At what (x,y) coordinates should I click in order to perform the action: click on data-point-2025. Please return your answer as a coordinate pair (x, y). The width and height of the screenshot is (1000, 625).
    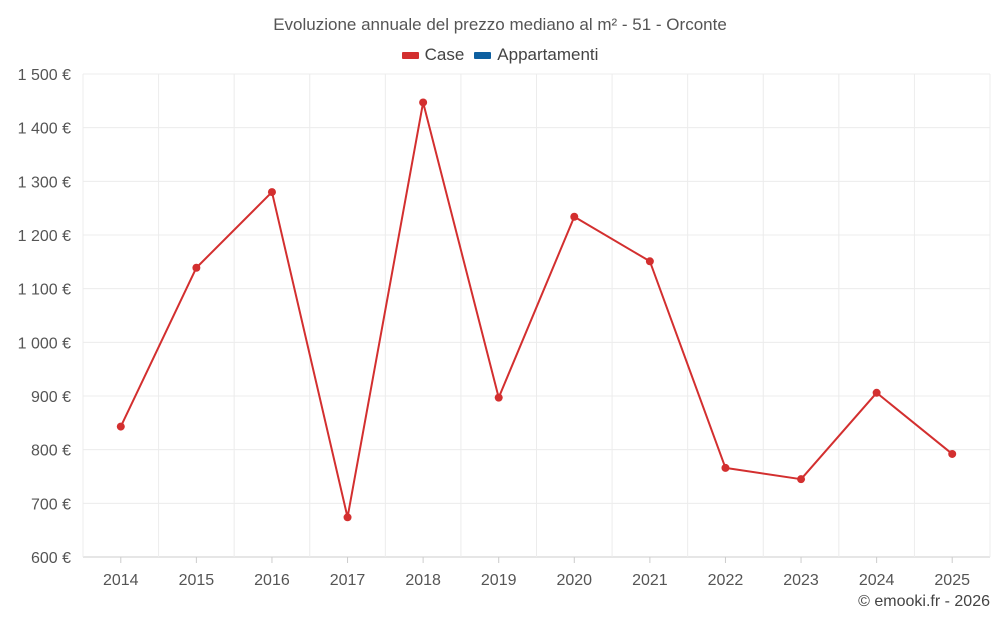
    Looking at the image, I should click on (952, 453).